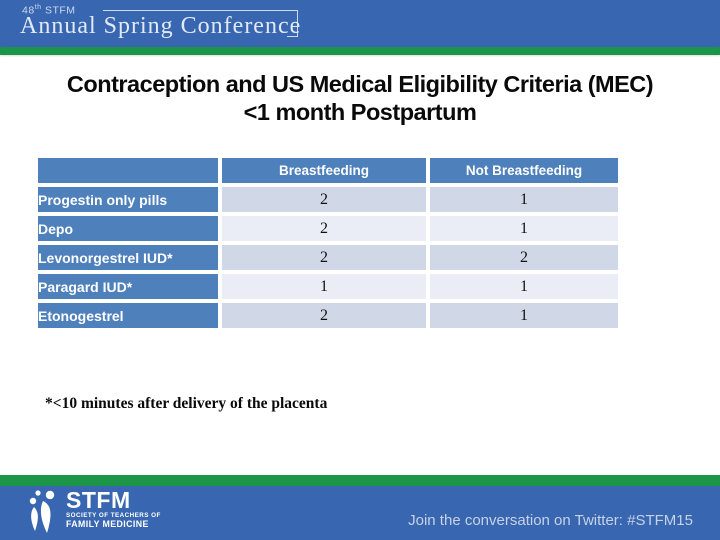 This screenshot has width=720, height=540. What do you see at coordinates (324, 170) in the screenshot?
I see `column-header-breastfeeding: Breastfeeding` at bounding box center [324, 170].